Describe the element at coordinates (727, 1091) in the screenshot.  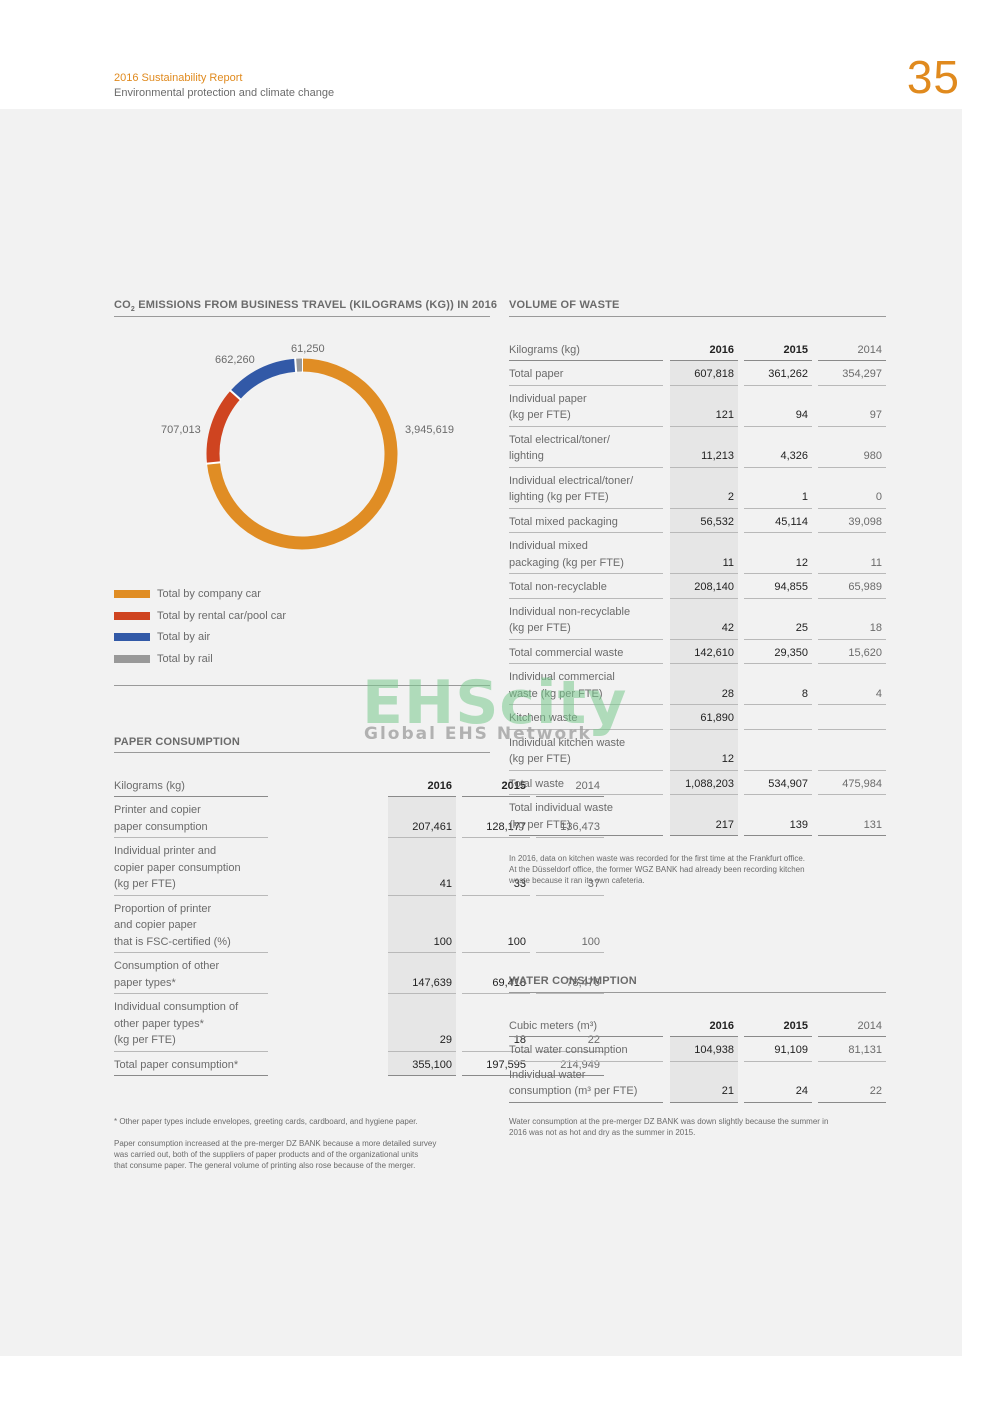
I see `table-cell-value: 21` at that location.